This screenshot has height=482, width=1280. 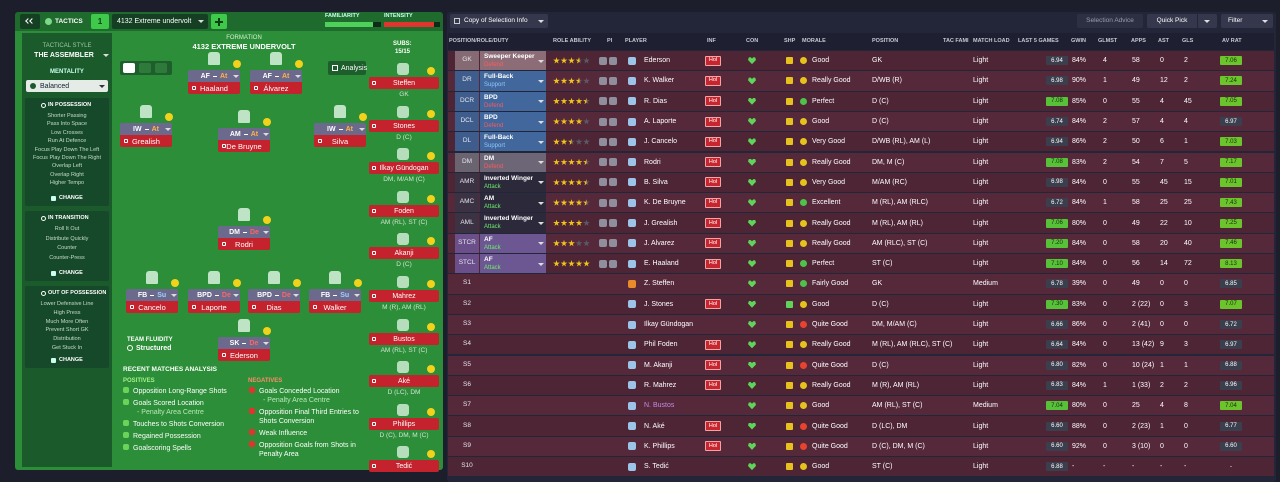 I want to click on player-box: Grealish, so click(x=146, y=141).